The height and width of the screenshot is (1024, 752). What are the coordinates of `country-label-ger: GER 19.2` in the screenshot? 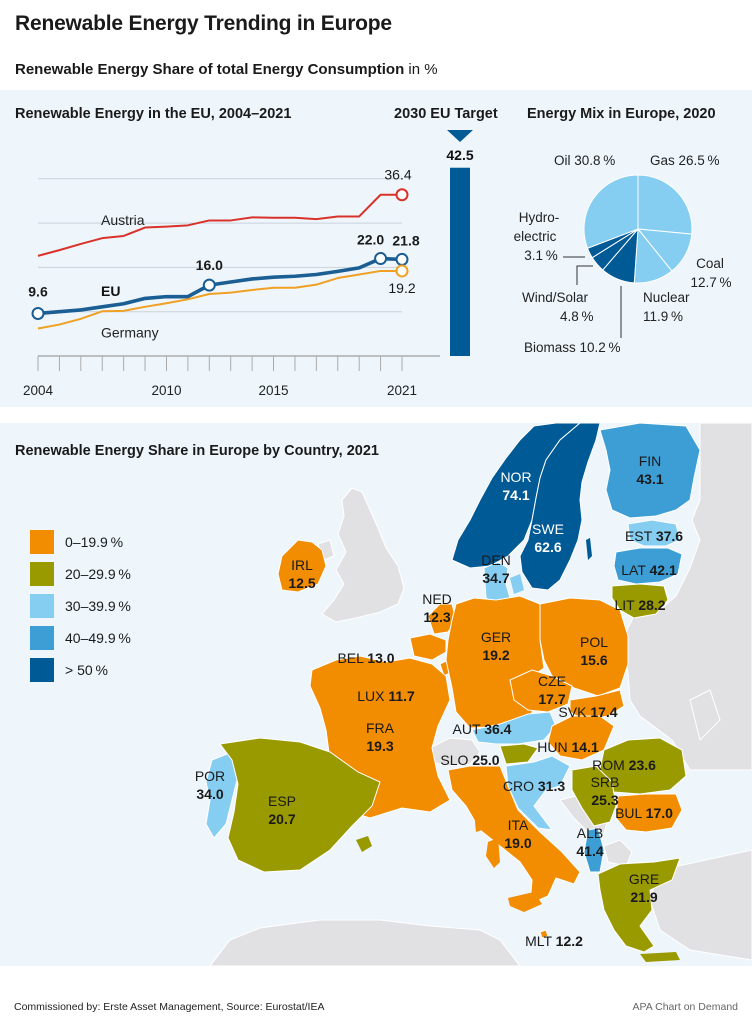 It's located at (496, 646).